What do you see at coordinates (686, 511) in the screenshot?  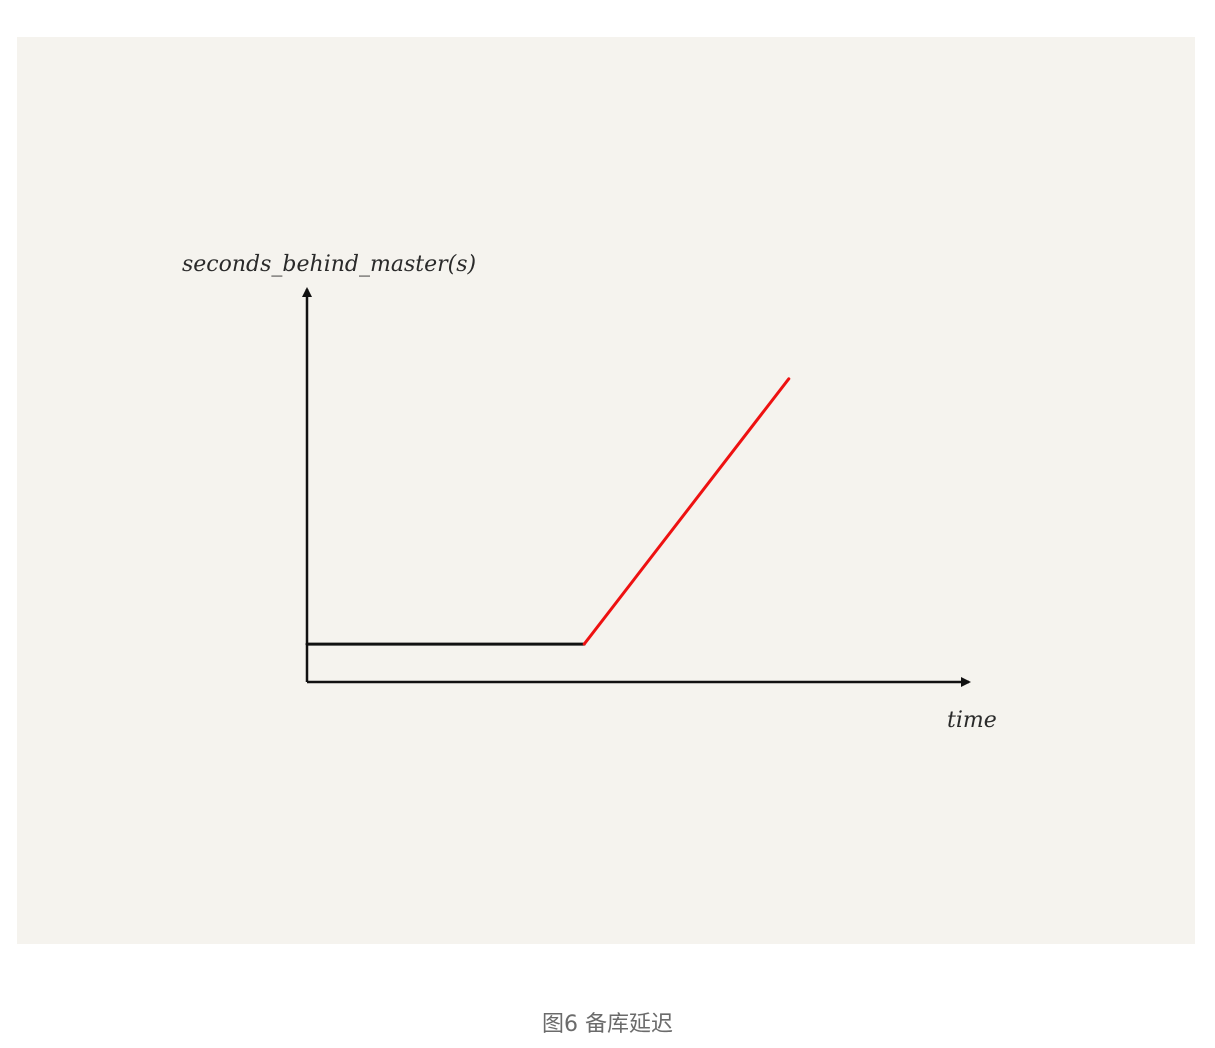 I see `series-line-delay-rising` at bounding box center [686, 511].